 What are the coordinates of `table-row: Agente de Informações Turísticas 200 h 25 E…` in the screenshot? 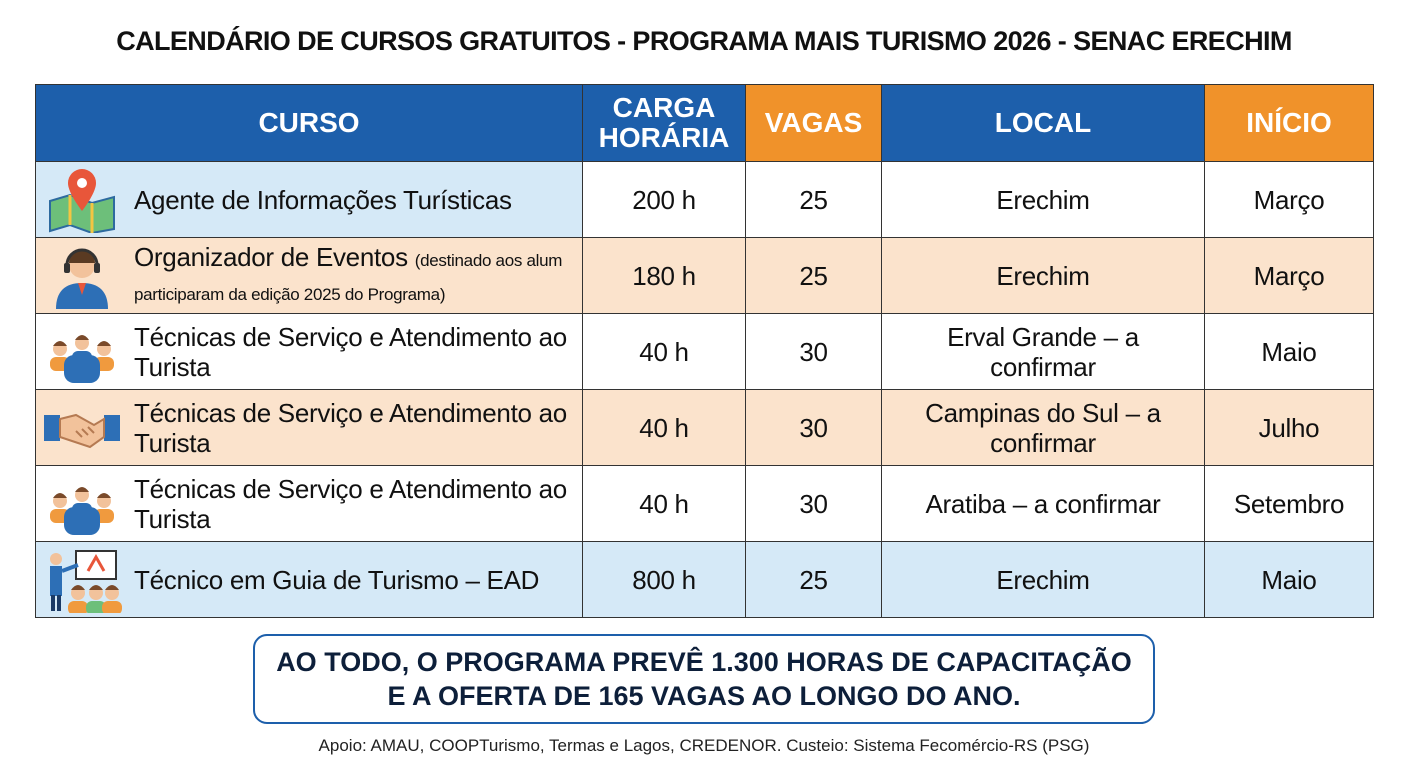 It's located at (704, 199).